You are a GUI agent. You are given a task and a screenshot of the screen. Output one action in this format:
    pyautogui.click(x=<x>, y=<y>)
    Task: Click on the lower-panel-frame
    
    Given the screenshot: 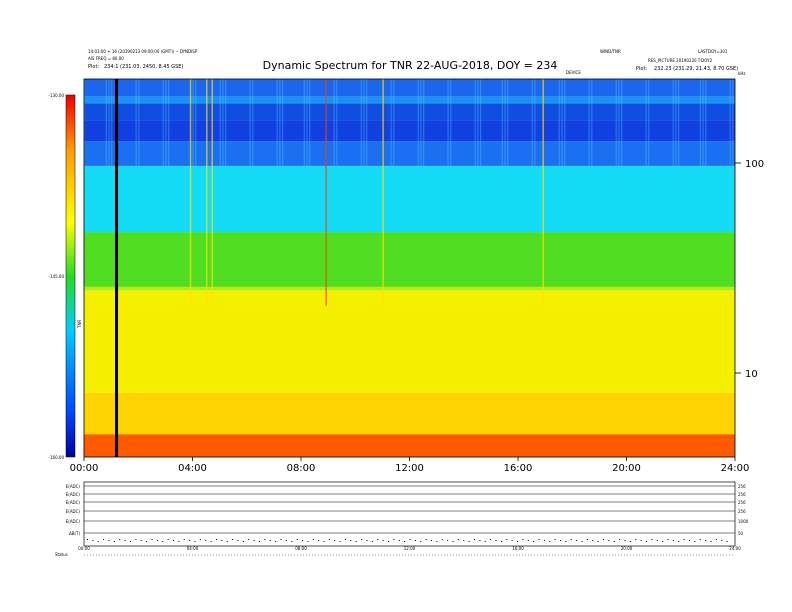 What is the action you would take?
    pyautogui.click(x=409, y=514)
    